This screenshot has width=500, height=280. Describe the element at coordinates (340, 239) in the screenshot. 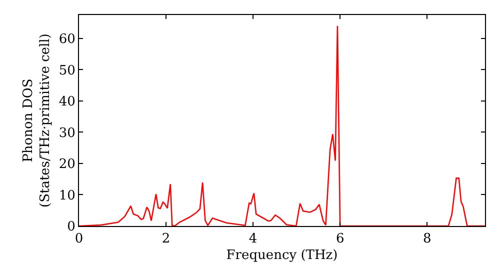

I see `x-tick-label: 6` at that location.